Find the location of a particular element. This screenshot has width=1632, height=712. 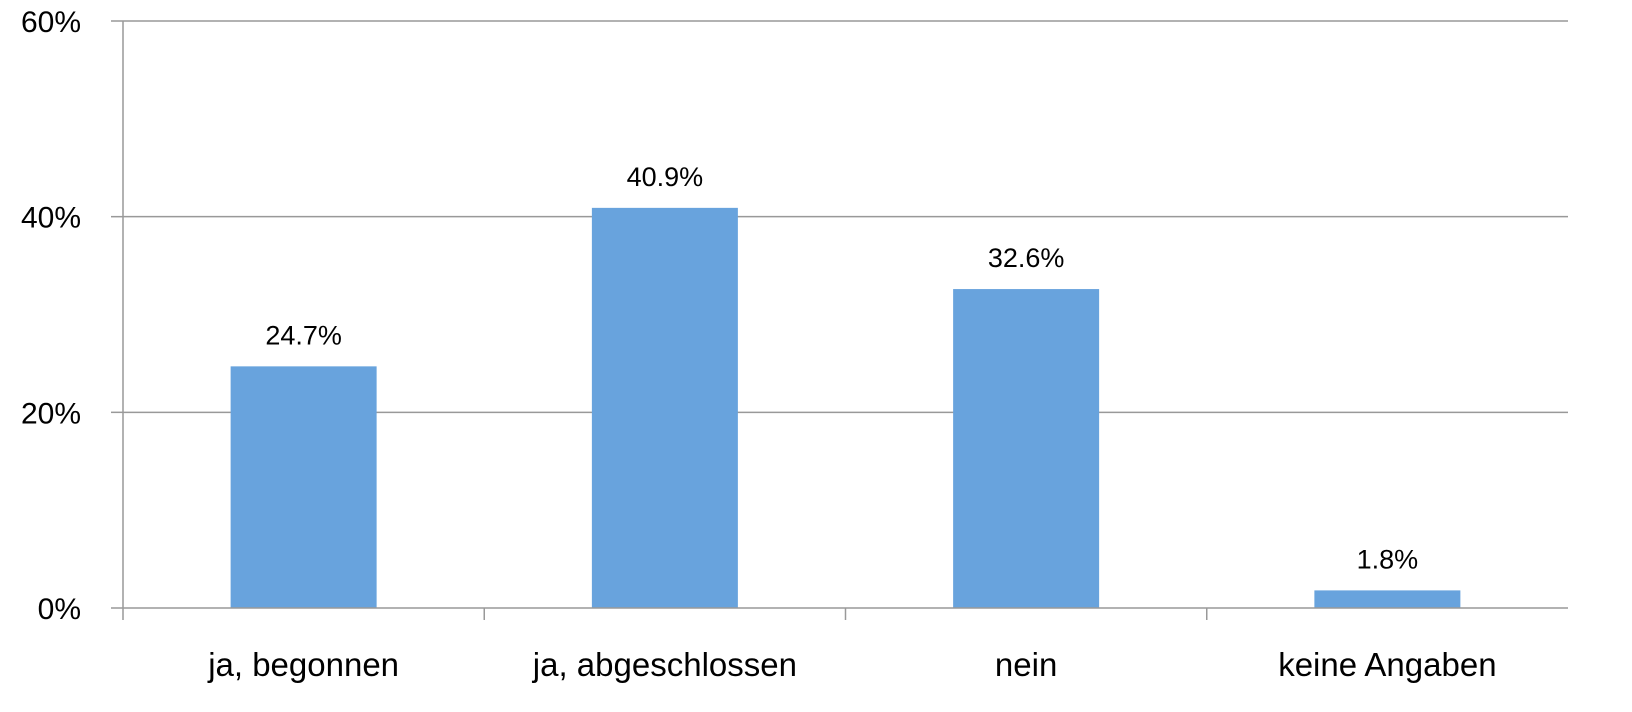

category-label-2: nein is located at coordinates (1026, 664).